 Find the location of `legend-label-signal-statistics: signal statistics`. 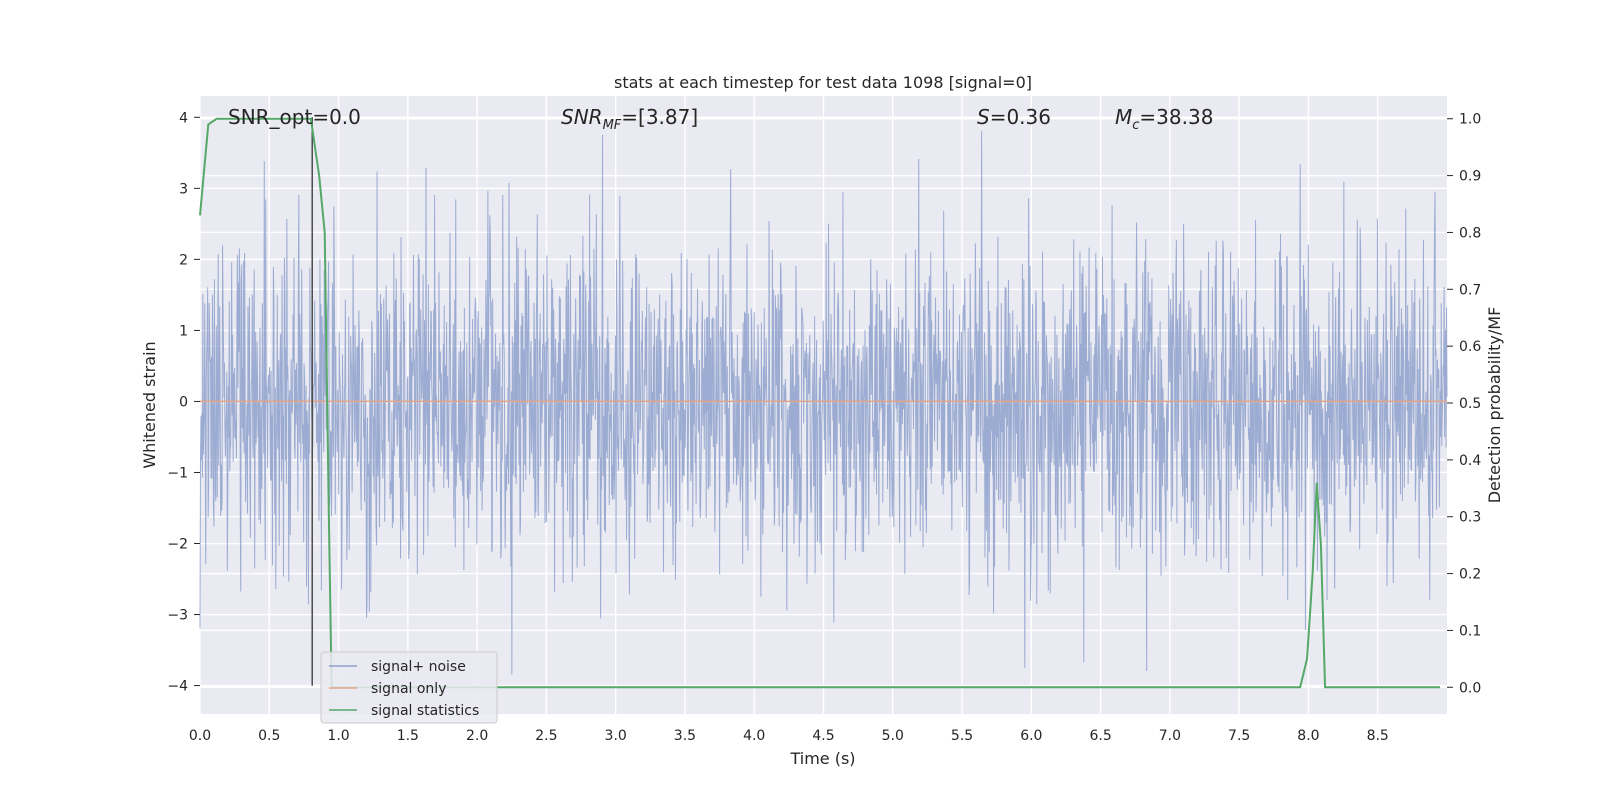

legend-label-signal-statistics: signal statistics is located at coordinates (425, 711).